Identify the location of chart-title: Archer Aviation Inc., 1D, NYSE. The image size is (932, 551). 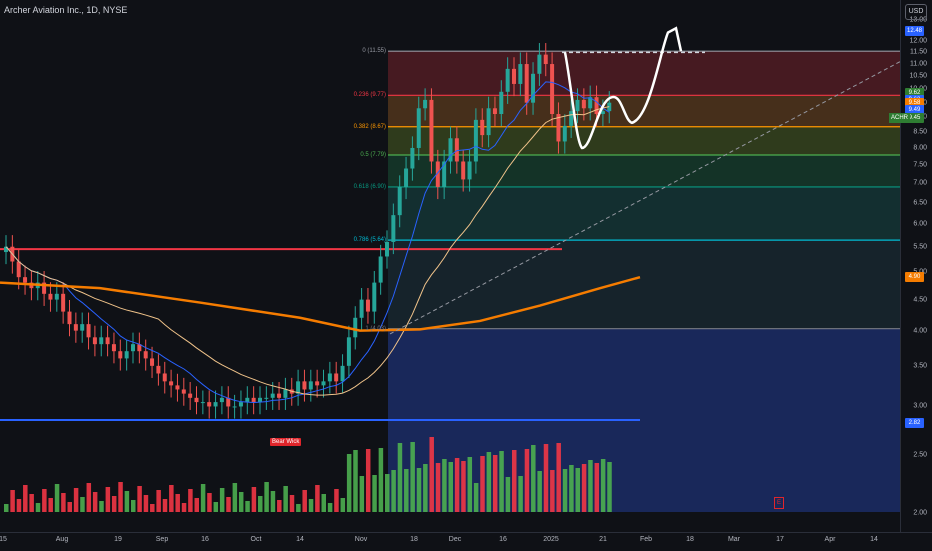
(66, 10).